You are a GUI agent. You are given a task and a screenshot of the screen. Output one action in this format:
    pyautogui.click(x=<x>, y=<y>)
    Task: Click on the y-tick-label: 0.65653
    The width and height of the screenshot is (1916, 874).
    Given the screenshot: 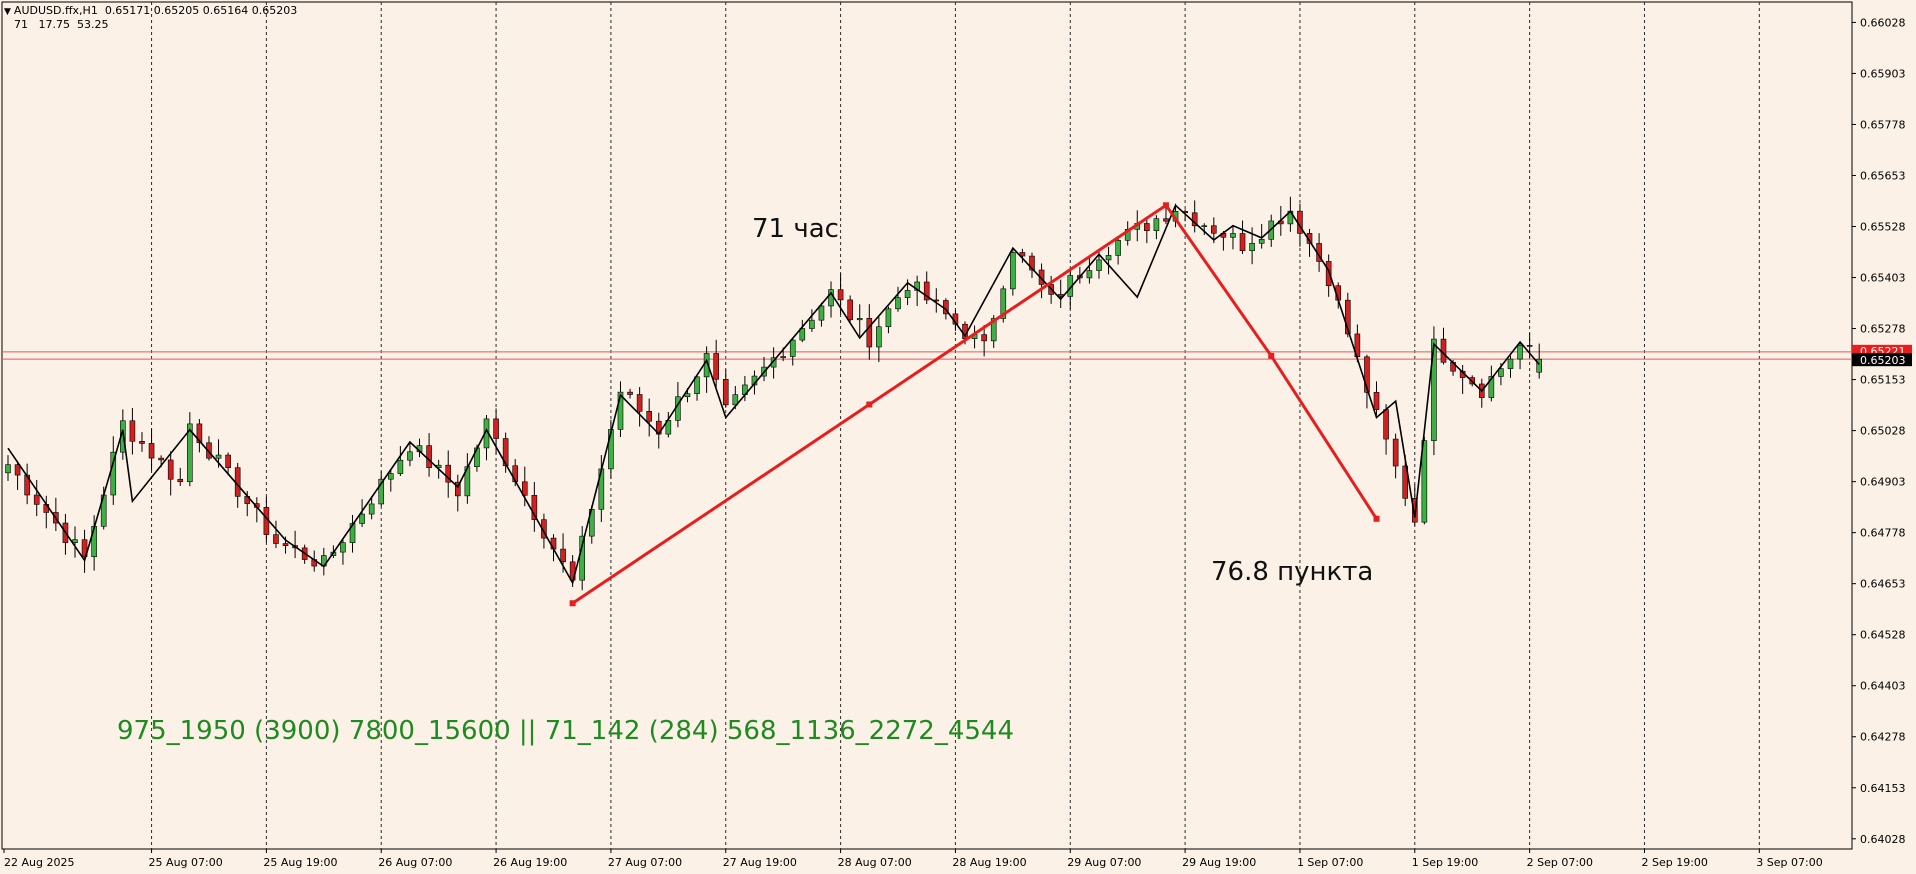 What is the action you would take?
    pyautogui.click(x=1883, y=175)
    